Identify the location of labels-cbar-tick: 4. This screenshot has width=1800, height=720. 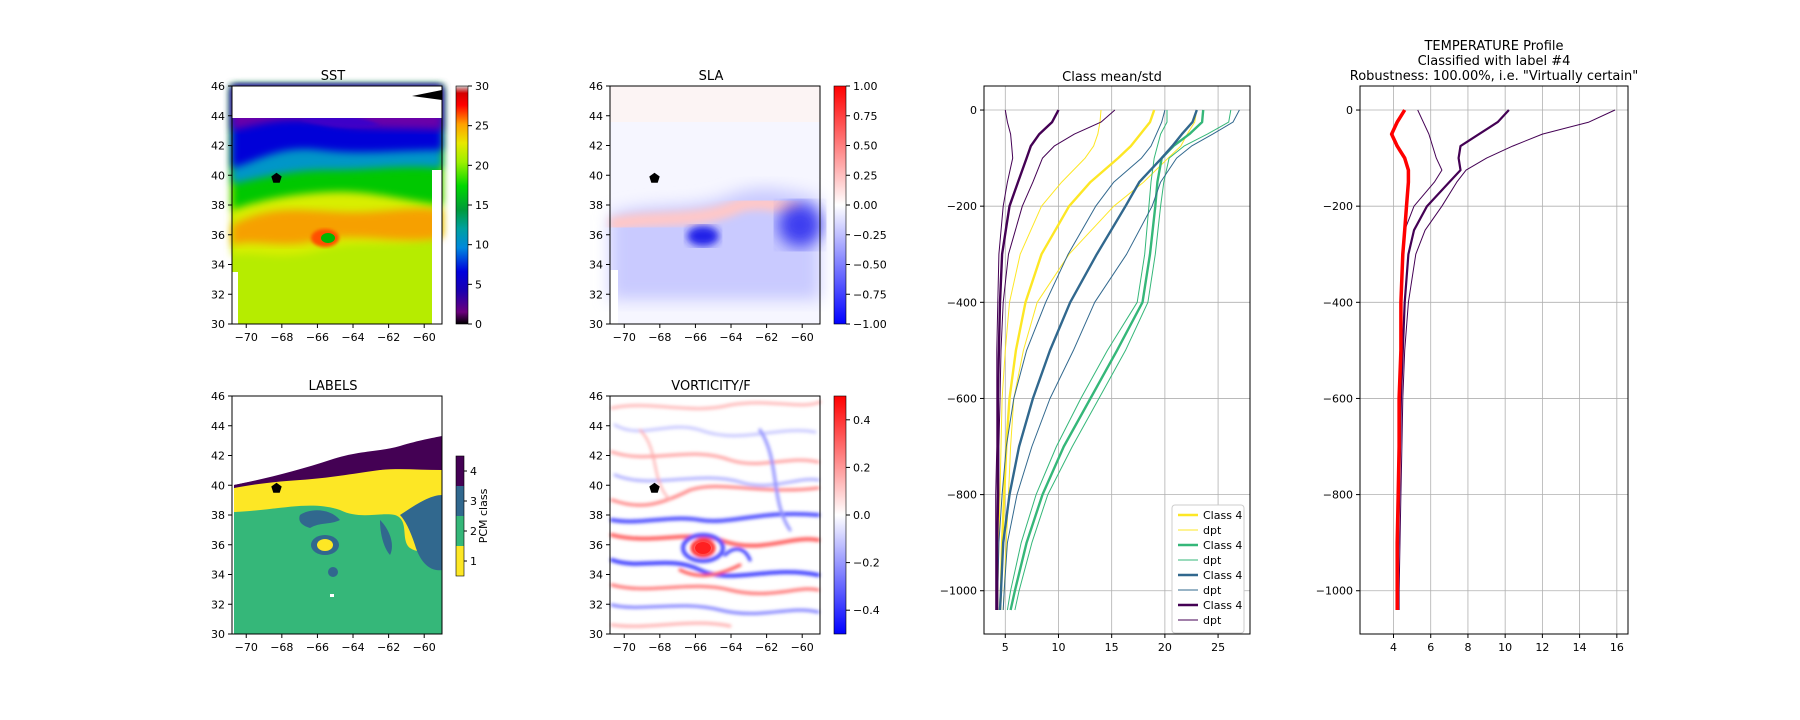
(473, 471).